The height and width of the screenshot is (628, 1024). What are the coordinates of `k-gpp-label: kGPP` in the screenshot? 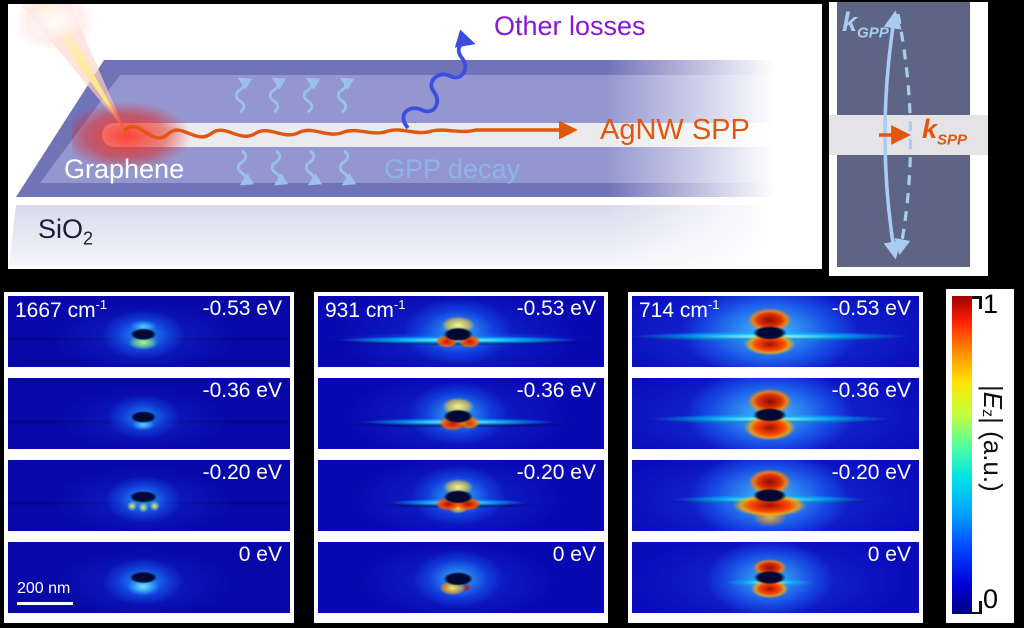 It's located at (865, 24).